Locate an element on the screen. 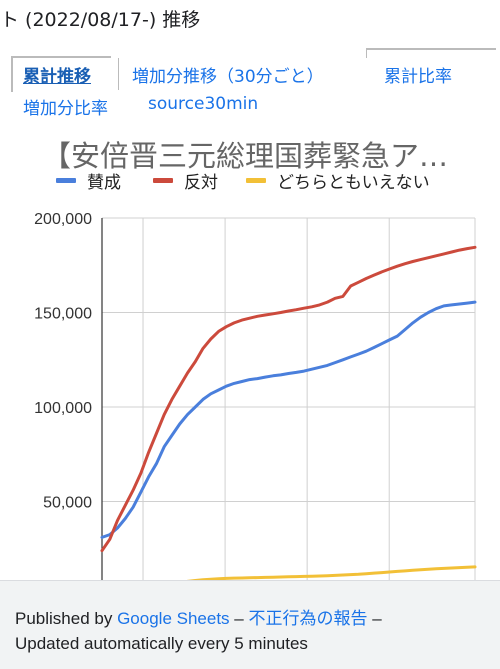 Image resolution: width=500 pixels, height=669 pixels. legend-label: どちらともいえない is located at coordinates (353, 183).